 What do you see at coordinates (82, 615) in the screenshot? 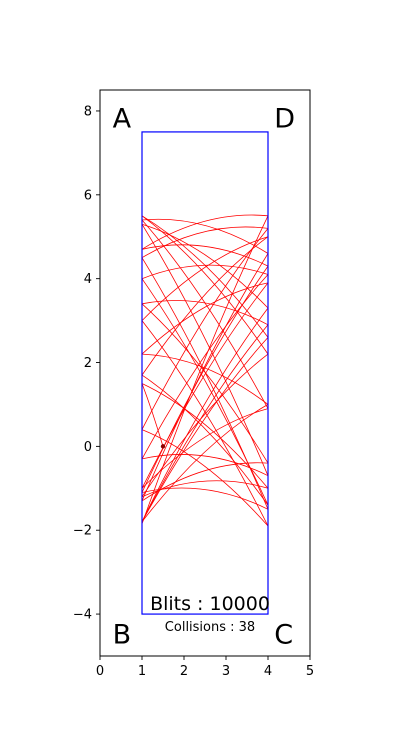
I see `y-tick-label: −4` at bounding box center [82, 615].